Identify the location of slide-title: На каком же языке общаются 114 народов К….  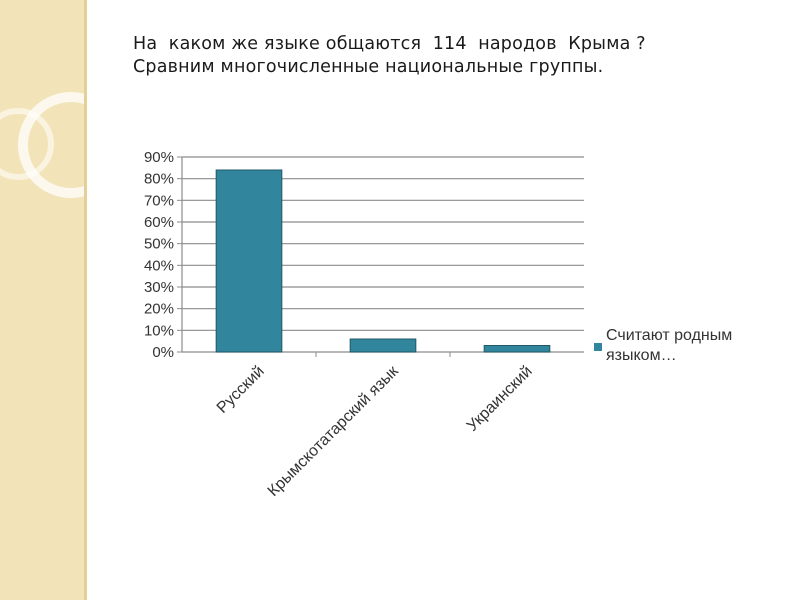
(433, 56).